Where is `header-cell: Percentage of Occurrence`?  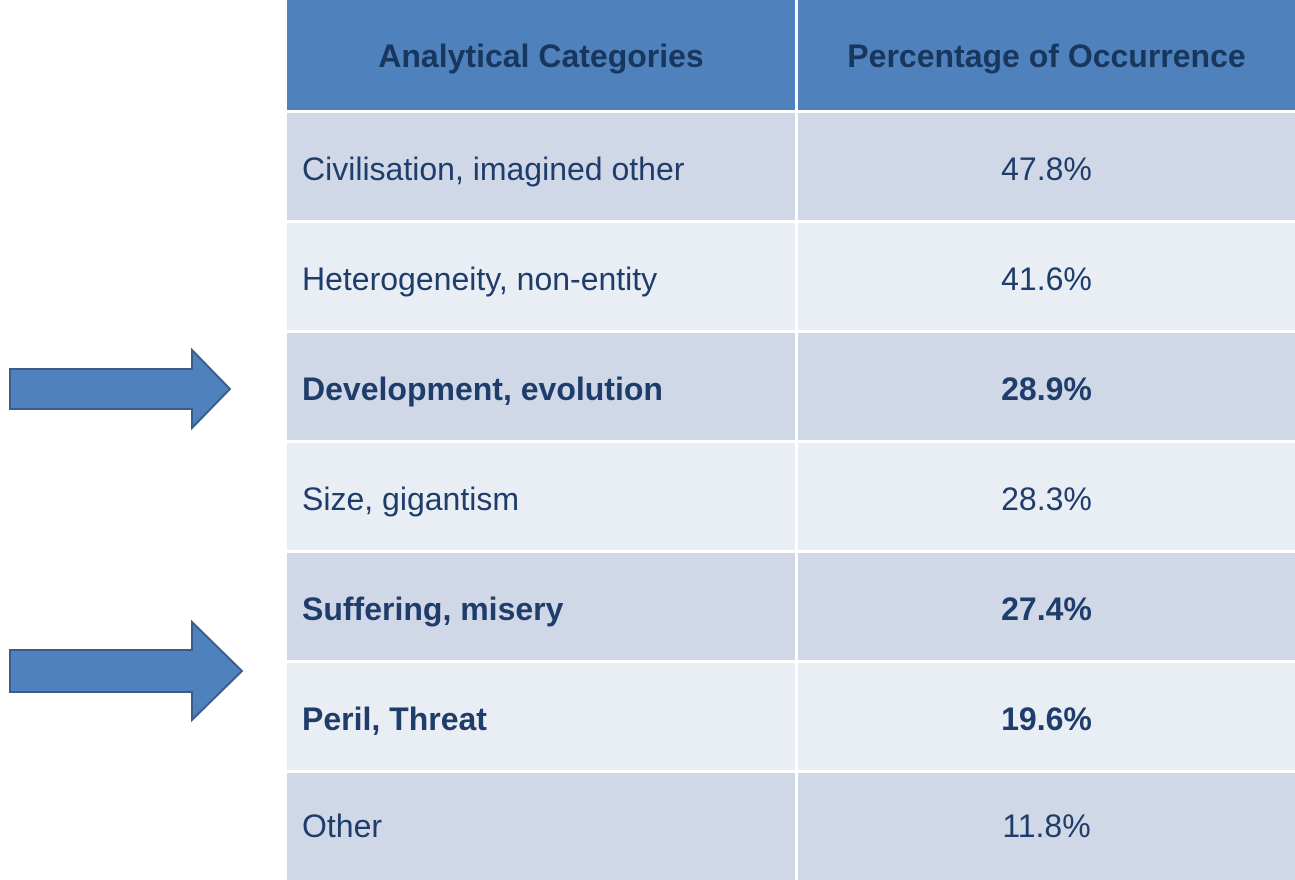
header-cell: Percentage of Occurrence is located at coordinates (1046, 56).